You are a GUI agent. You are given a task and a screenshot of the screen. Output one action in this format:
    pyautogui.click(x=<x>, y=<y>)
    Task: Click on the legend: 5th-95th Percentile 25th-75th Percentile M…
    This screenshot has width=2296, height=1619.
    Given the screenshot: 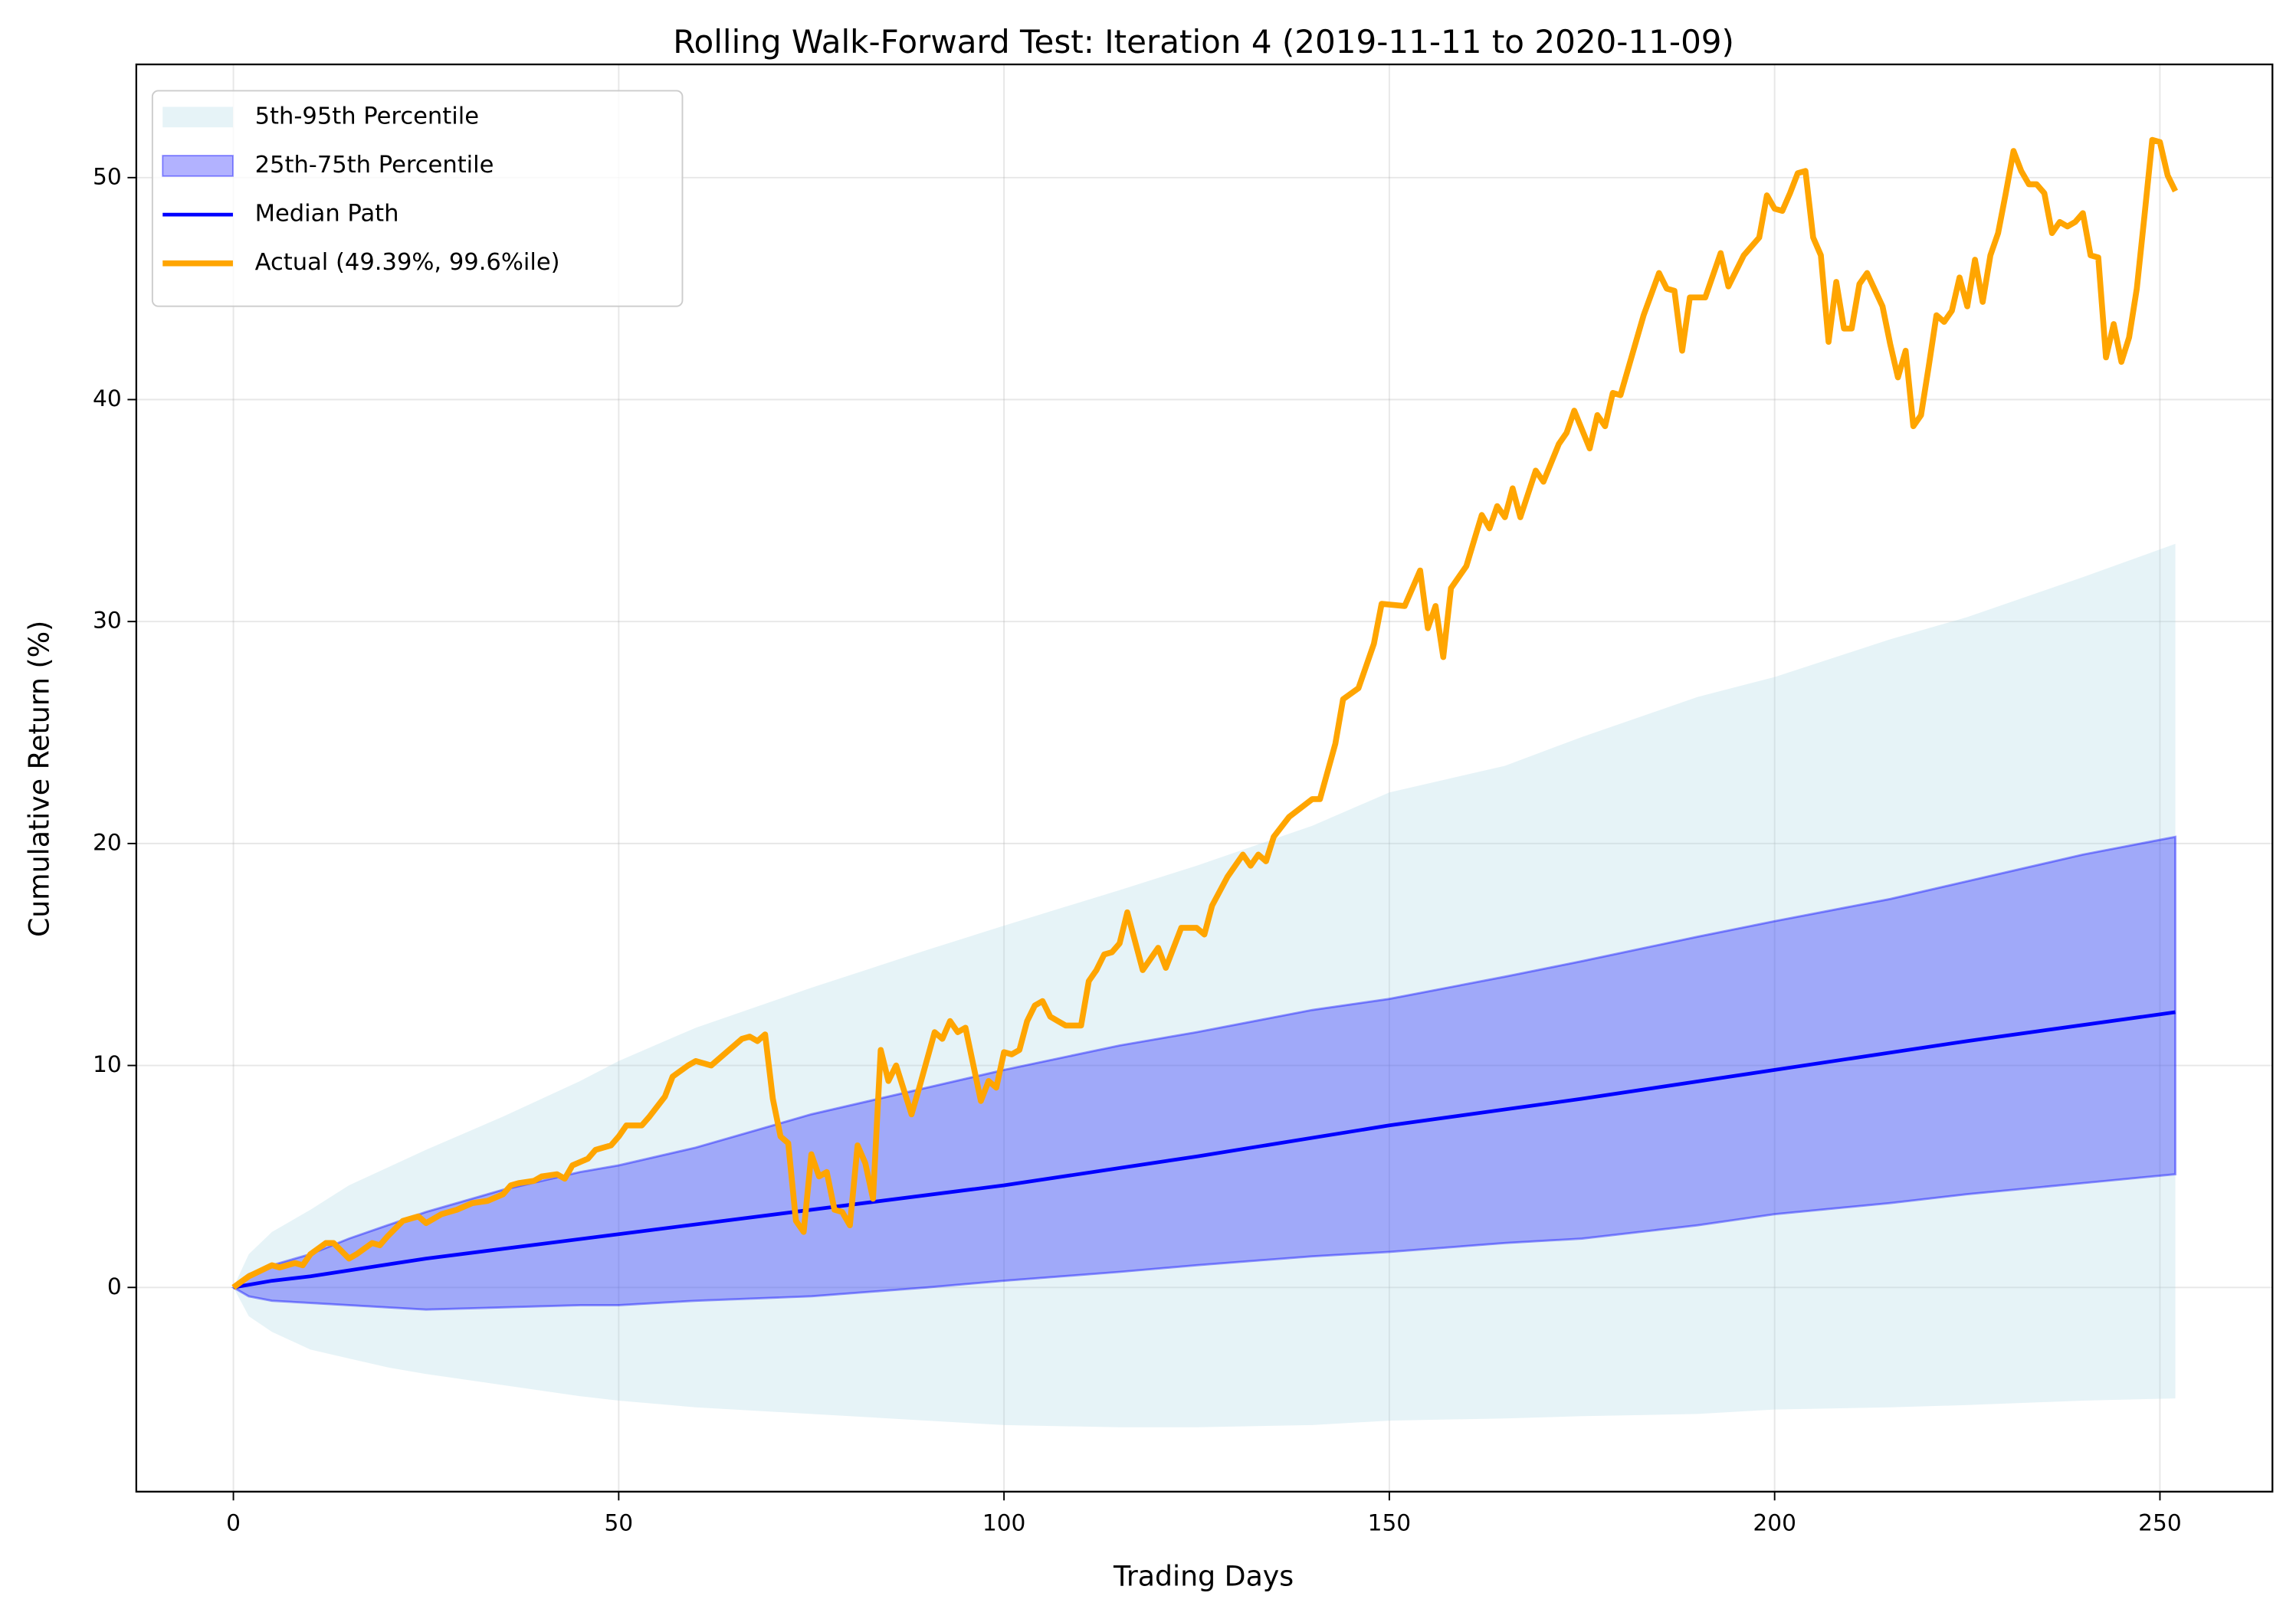 What is the action you would take?
    pyautogui.click(x=417, y=198)
    